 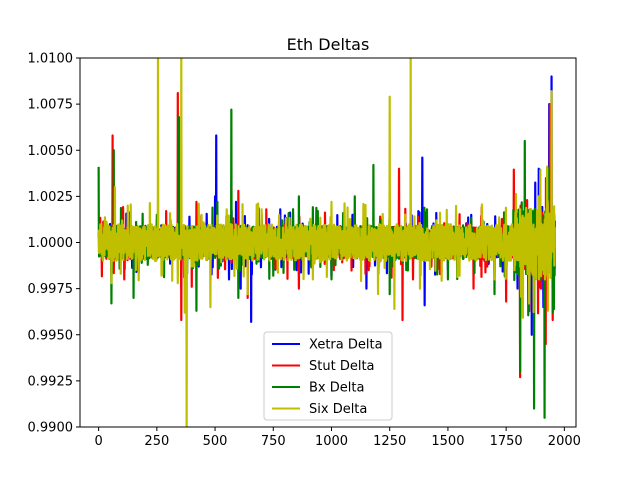 What do you see at coordinates (51, 335) in the screenshot?
I see `y-tick-label: 0.9950` at bounding box center [51, 335].